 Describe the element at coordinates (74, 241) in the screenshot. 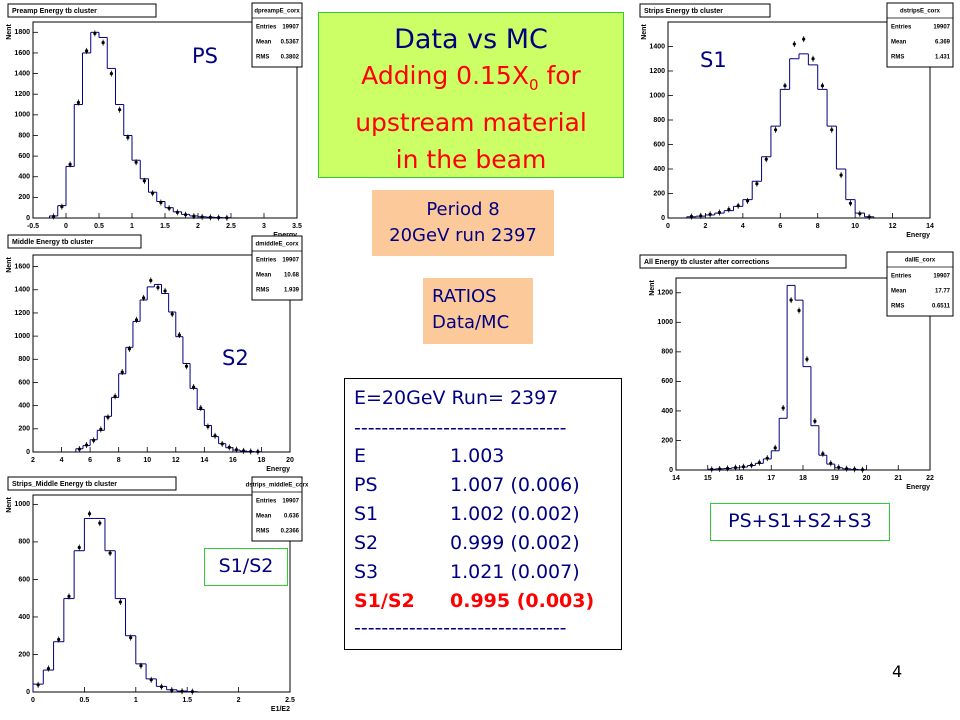

I see `plot-title-box` at that location.